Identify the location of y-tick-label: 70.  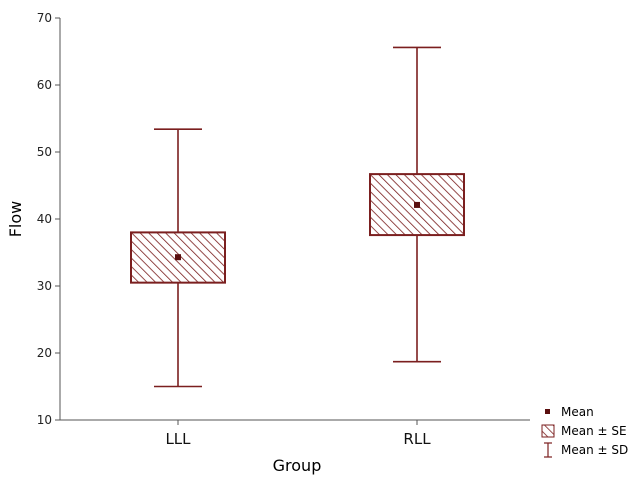
(44, 18).